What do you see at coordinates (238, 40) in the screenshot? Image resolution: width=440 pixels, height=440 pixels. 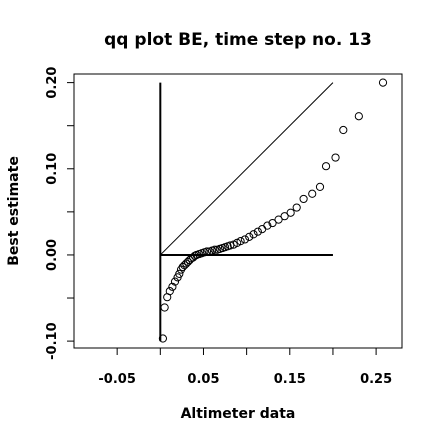 I see `chart-title: qq plot BE, time step no. 13` at bounding box center [238, 40].